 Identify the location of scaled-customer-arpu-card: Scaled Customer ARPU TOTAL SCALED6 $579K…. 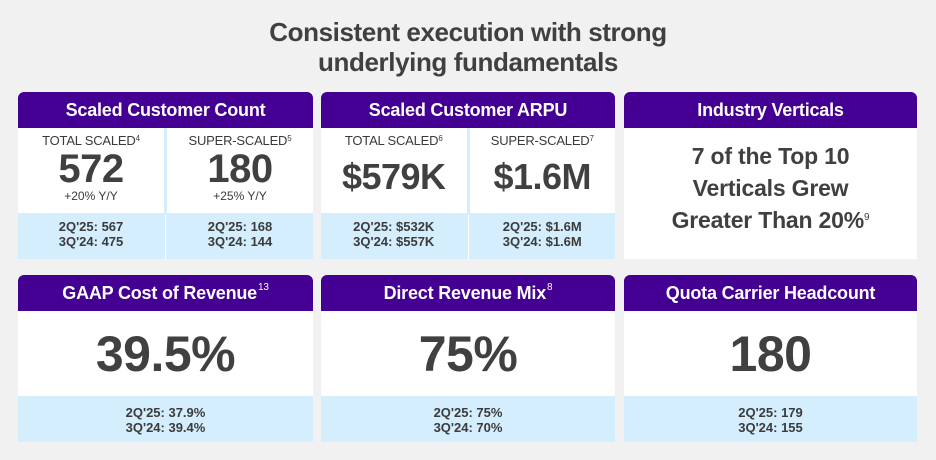
(468, 175).